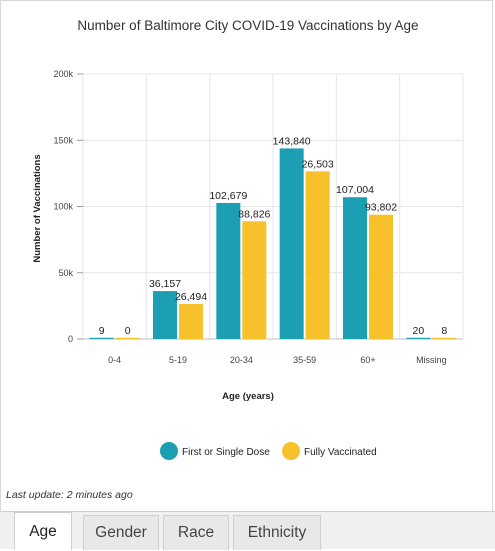 Image resolution: width=495 pixels, height=551 pixels. What do you see at coordinates (318, 164) in the screenshot?
I see `data-label: 26,503` at bounding box center [318, 164].